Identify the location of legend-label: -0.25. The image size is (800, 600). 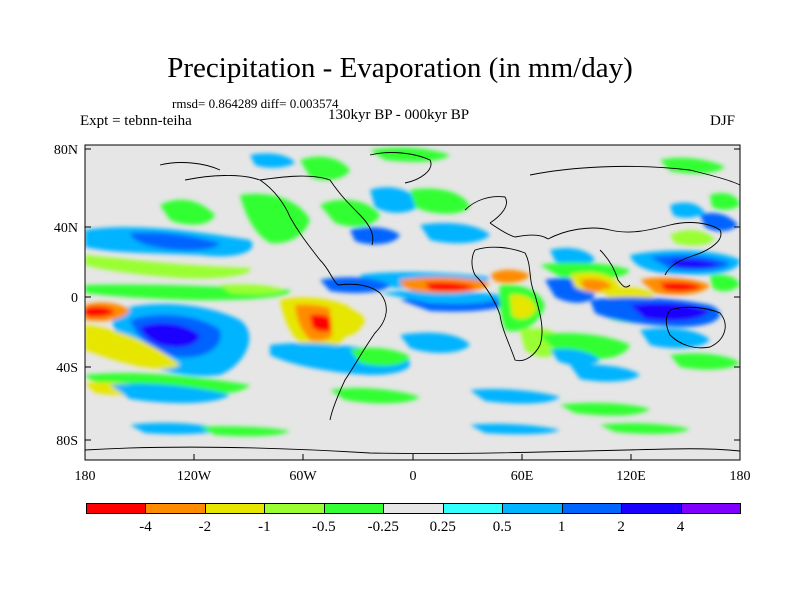
(383, 527).